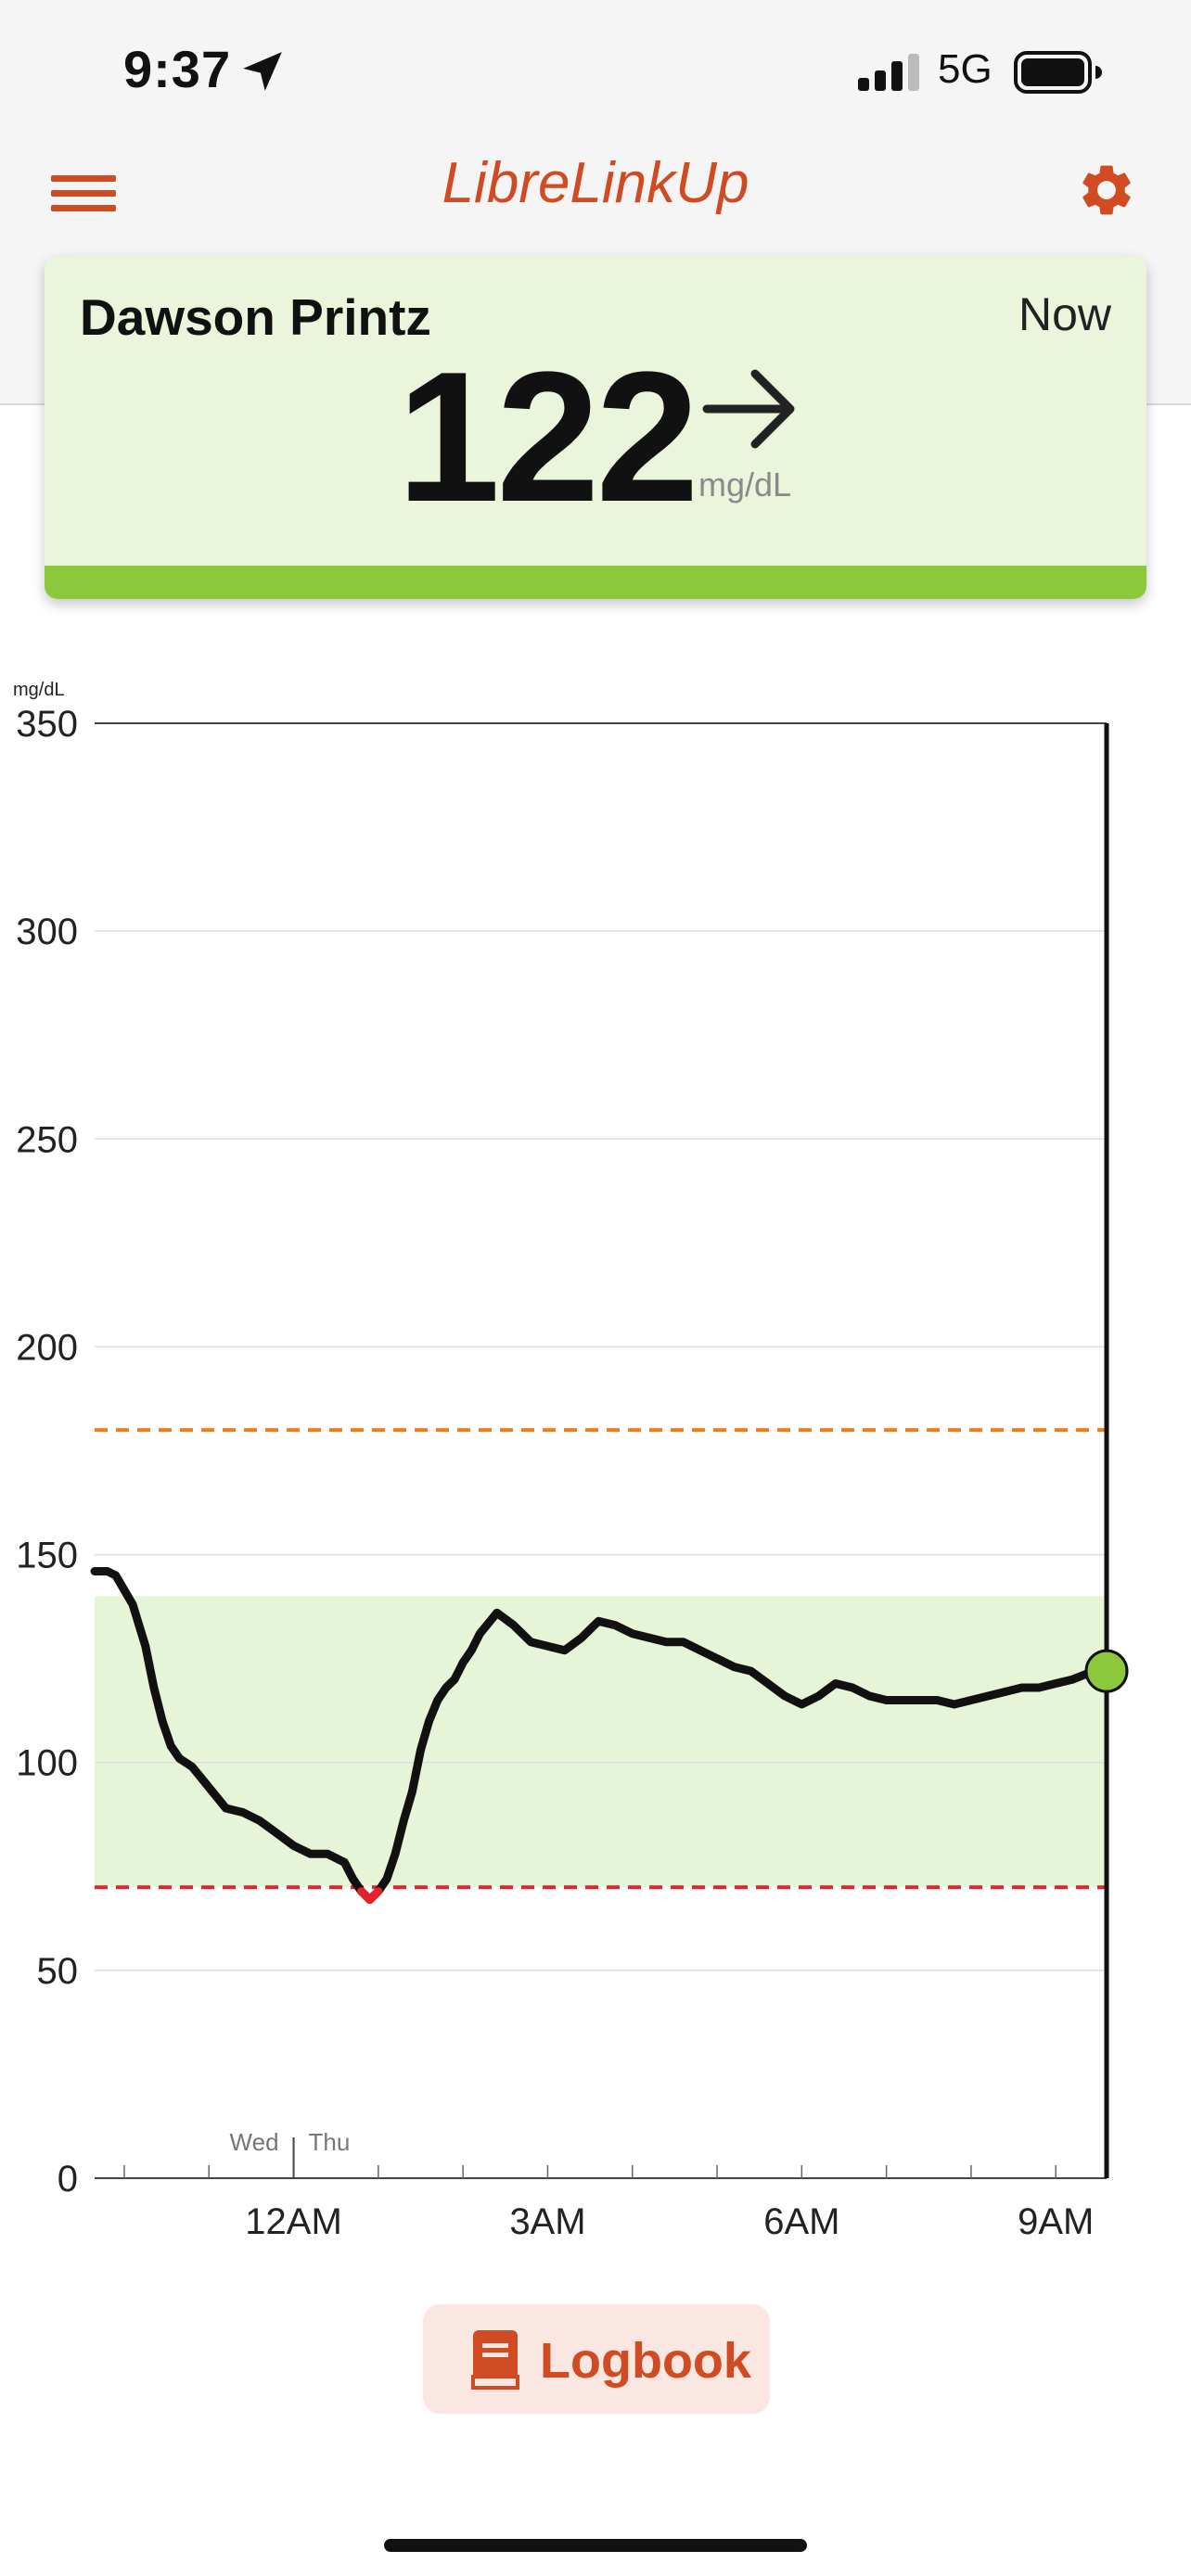 Image resolution: width=1191 pixels, height=2576 pixels. I want to click on y-axis-unit-label: mg/dL, so click(39, 690).